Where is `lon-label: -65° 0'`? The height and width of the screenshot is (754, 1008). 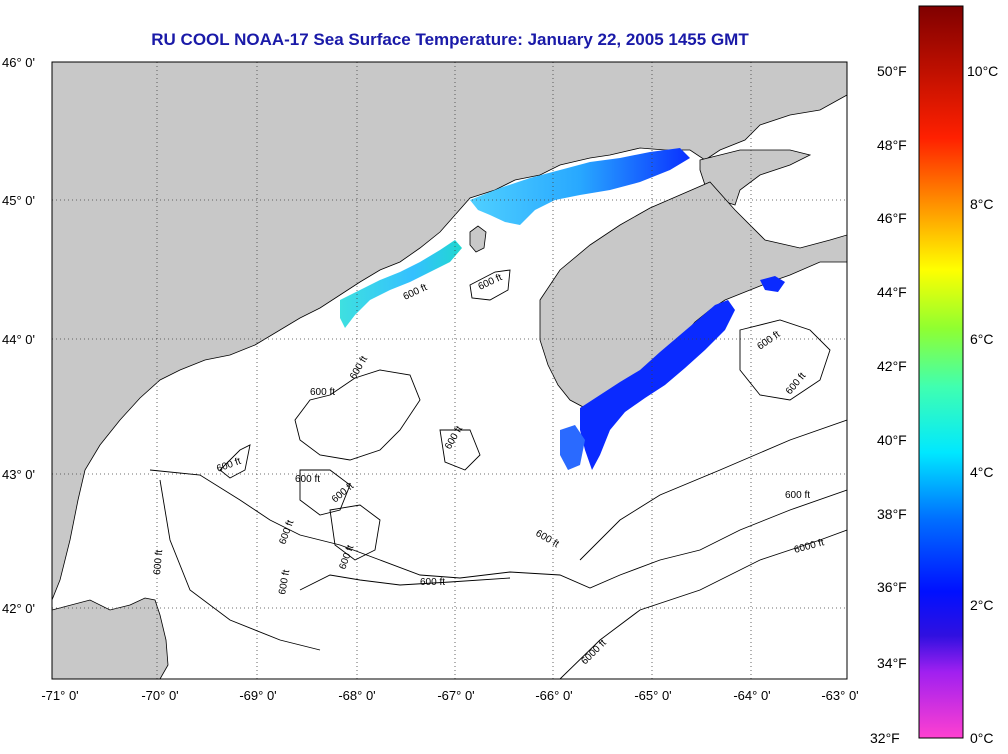 lon-label: -65° 0' is located at coordinates (652, 695).